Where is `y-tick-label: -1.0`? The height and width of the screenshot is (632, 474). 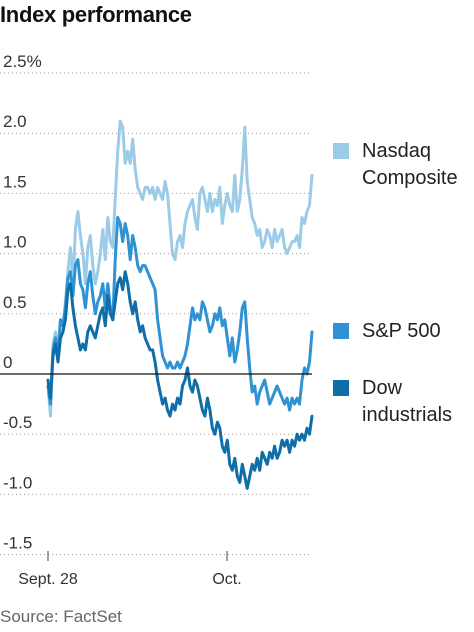 y-tick-label: -1.0 is located at coordinates (17, 482).